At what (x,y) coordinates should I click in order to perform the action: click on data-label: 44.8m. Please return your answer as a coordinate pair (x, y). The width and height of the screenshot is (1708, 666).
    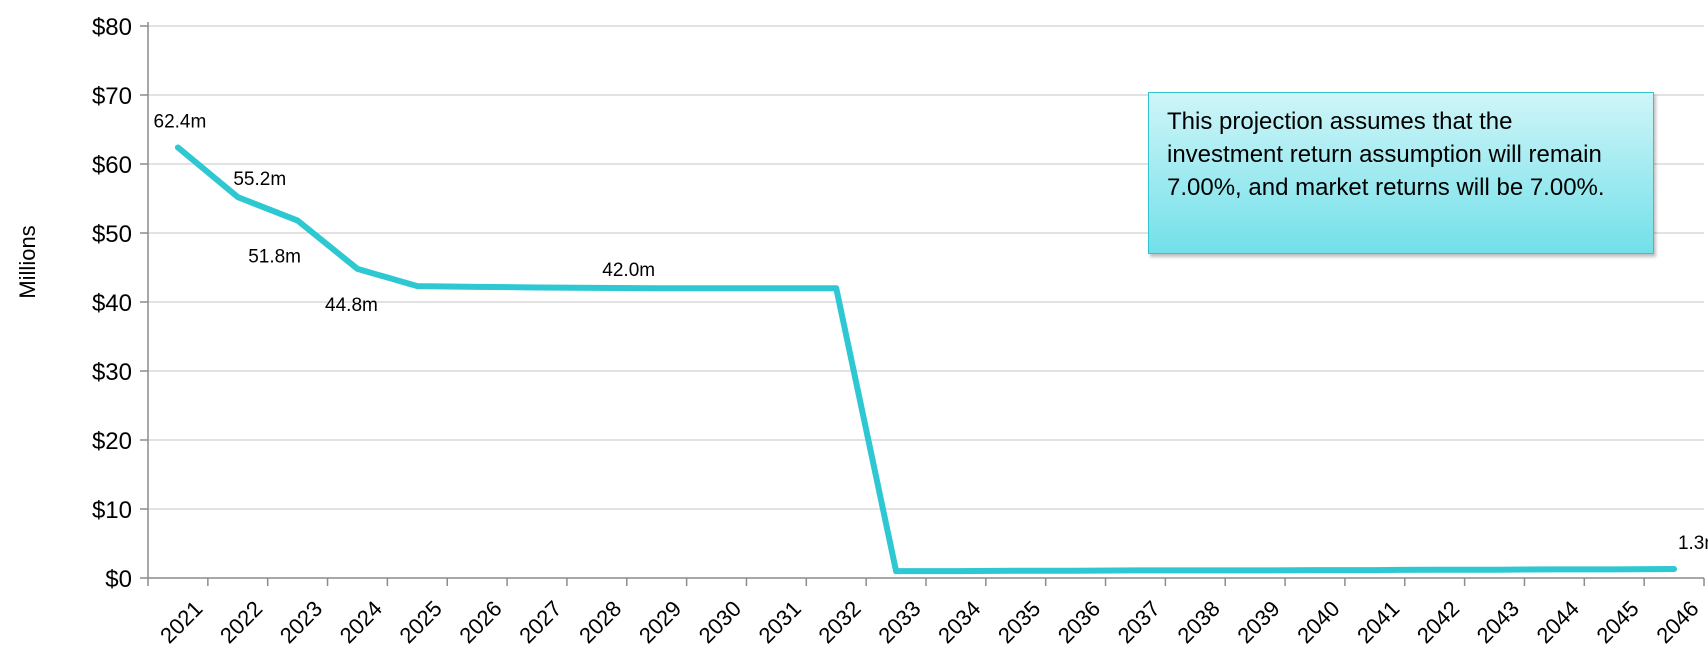
    Looking at the image, I should click on (351, 305).